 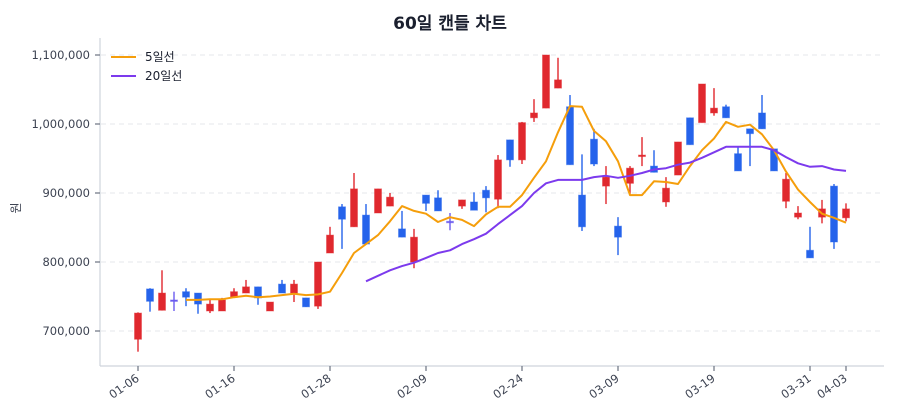 What do you see at coordinates (507, 386) in the screenshot?
I see `x-tick-label: 02-24` at bounding box center [507, 386].